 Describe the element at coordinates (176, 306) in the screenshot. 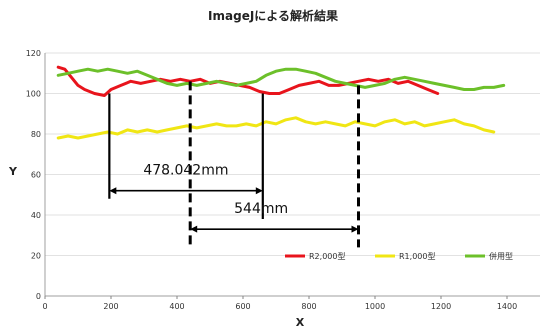

I see `x-tick-label: 400` at that location.